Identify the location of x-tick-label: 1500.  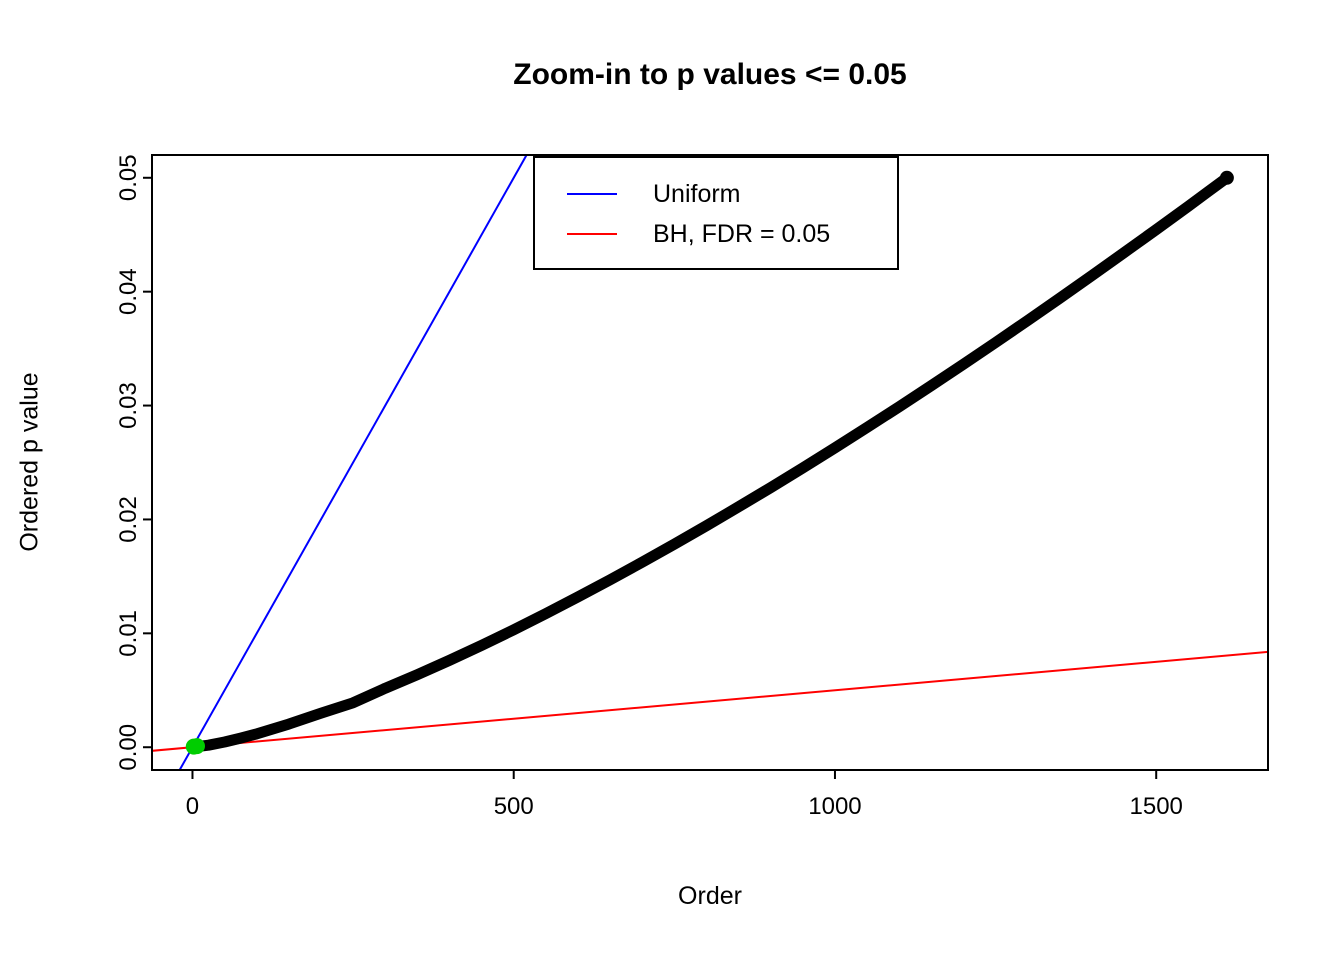
(1156, 806).